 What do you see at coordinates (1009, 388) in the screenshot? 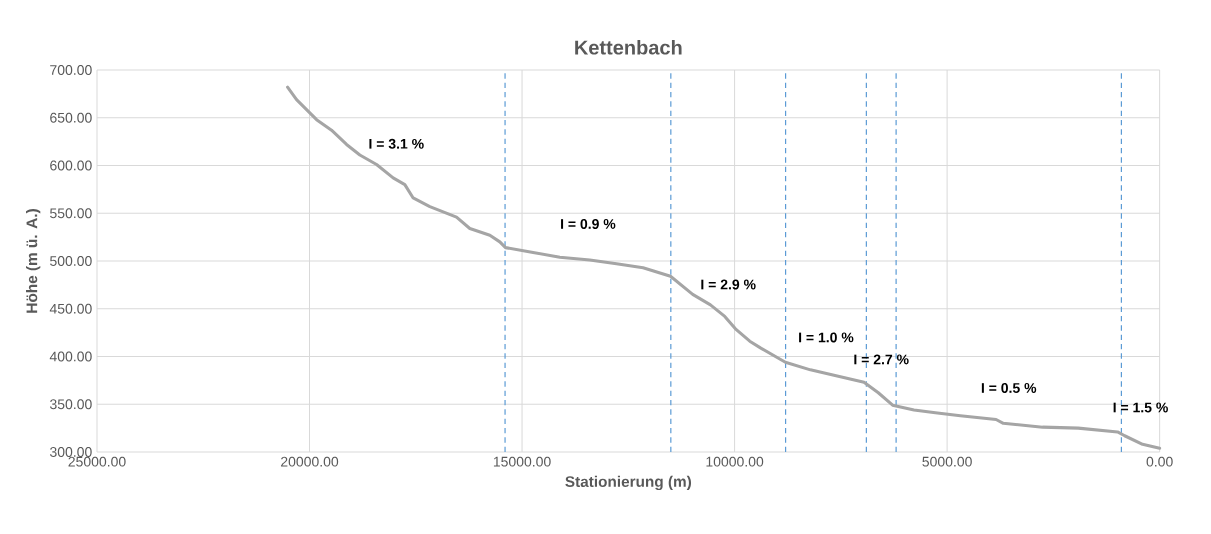
I see `annotation: I = 0.5 %` at bounding box center [1009, 388].